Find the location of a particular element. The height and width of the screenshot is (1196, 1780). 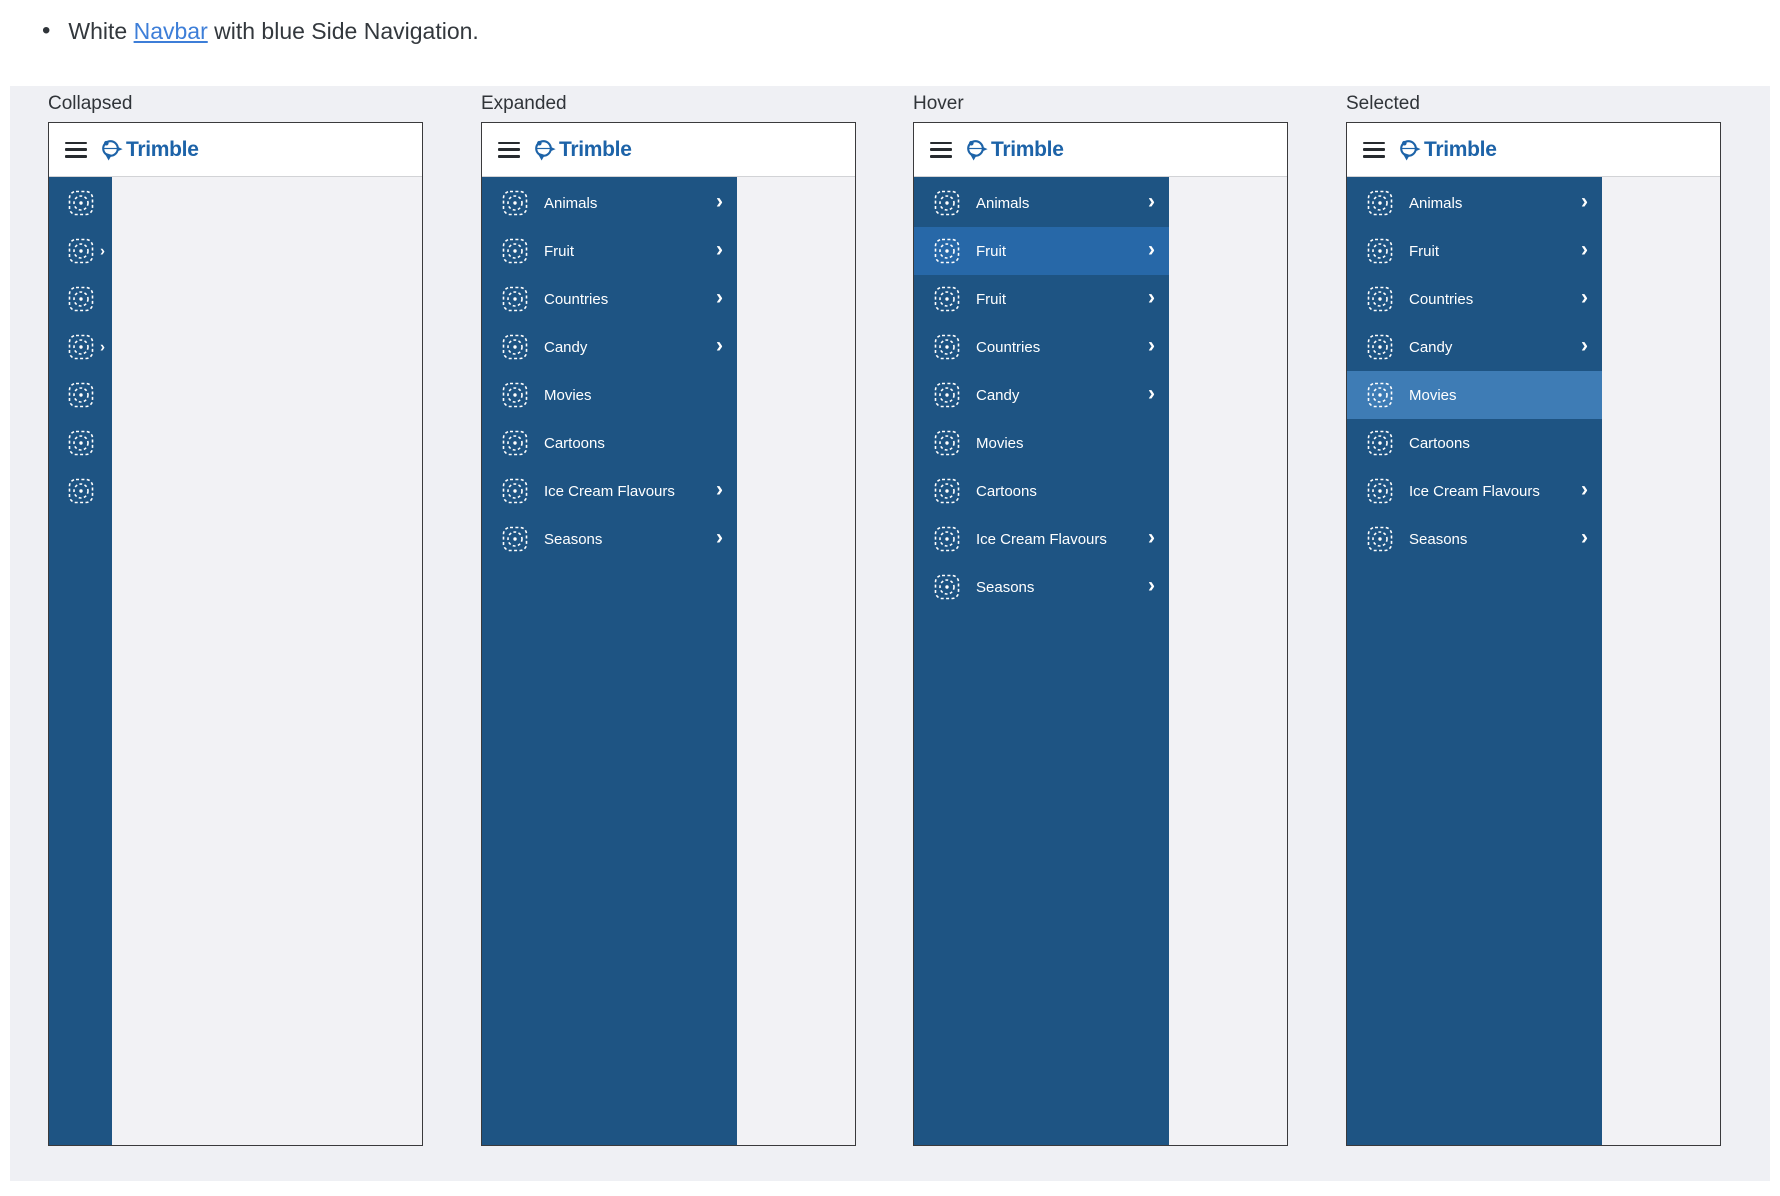

panel-label: Selected is located at coordinates (1383, 103).